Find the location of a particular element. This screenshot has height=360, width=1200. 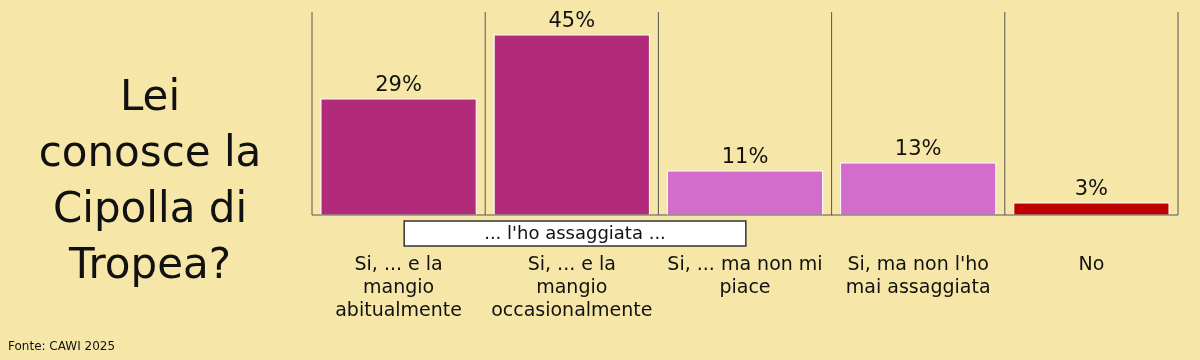

x-tick-label: Si, ... e la mangio abitualmente is located at coordinates (398, 286).